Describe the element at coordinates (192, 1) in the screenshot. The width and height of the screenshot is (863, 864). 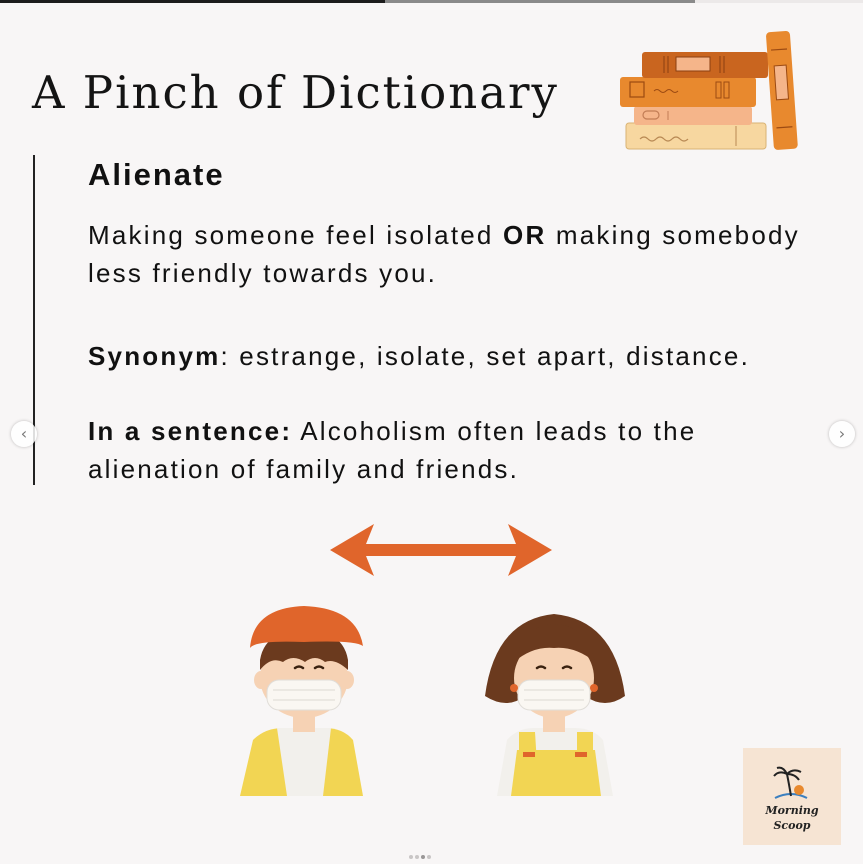
I see `progress-segment-active` at that location.